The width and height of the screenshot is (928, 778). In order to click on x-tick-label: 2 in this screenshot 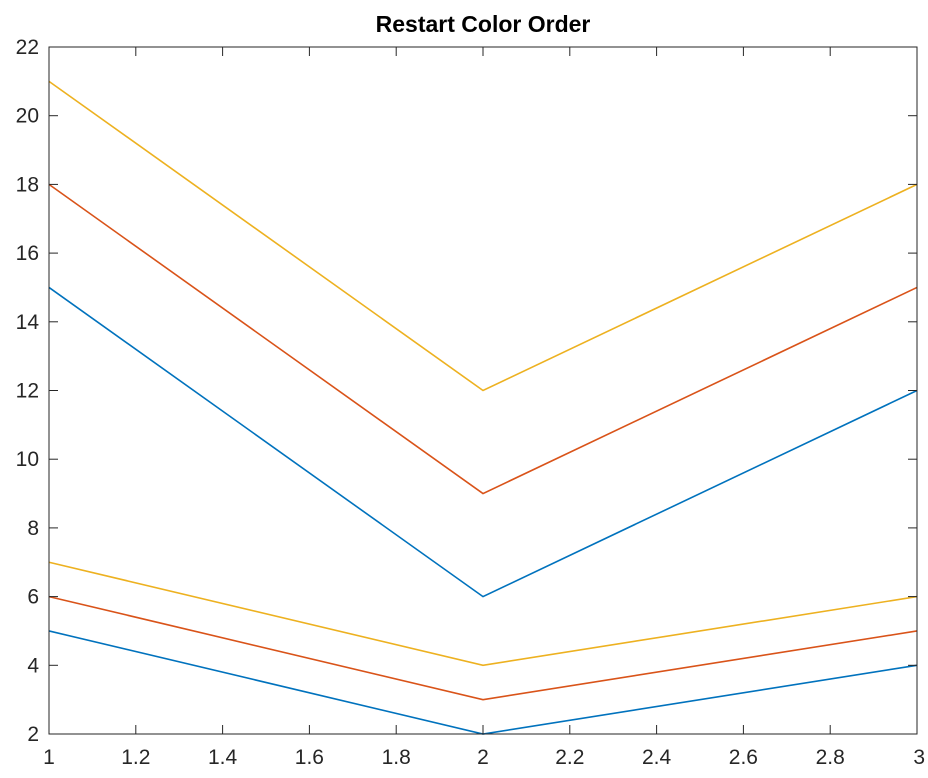, I will do `click(483, 757)`.